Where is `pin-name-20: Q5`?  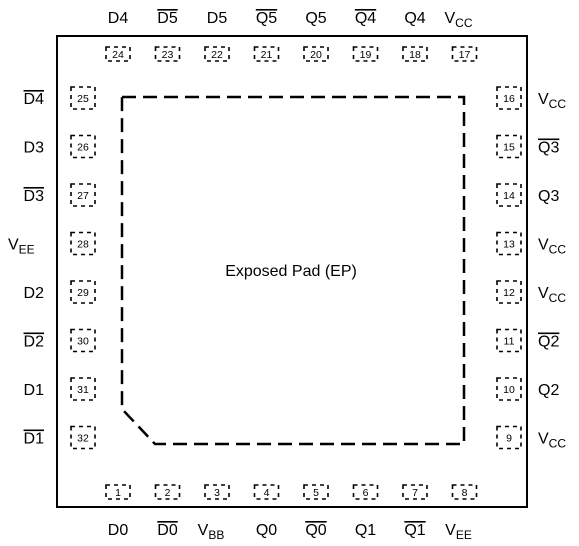 pin-name-20: Q5 is located at coordinates (315, 18).